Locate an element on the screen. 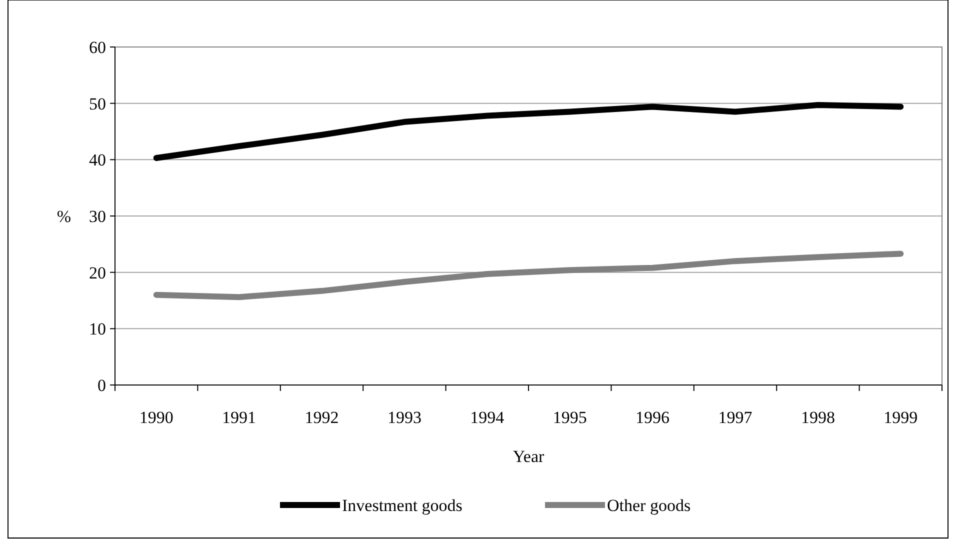 This screenshot has width=956, height=539. x-tick-label: 1996 is located at coordinates (653, 417).